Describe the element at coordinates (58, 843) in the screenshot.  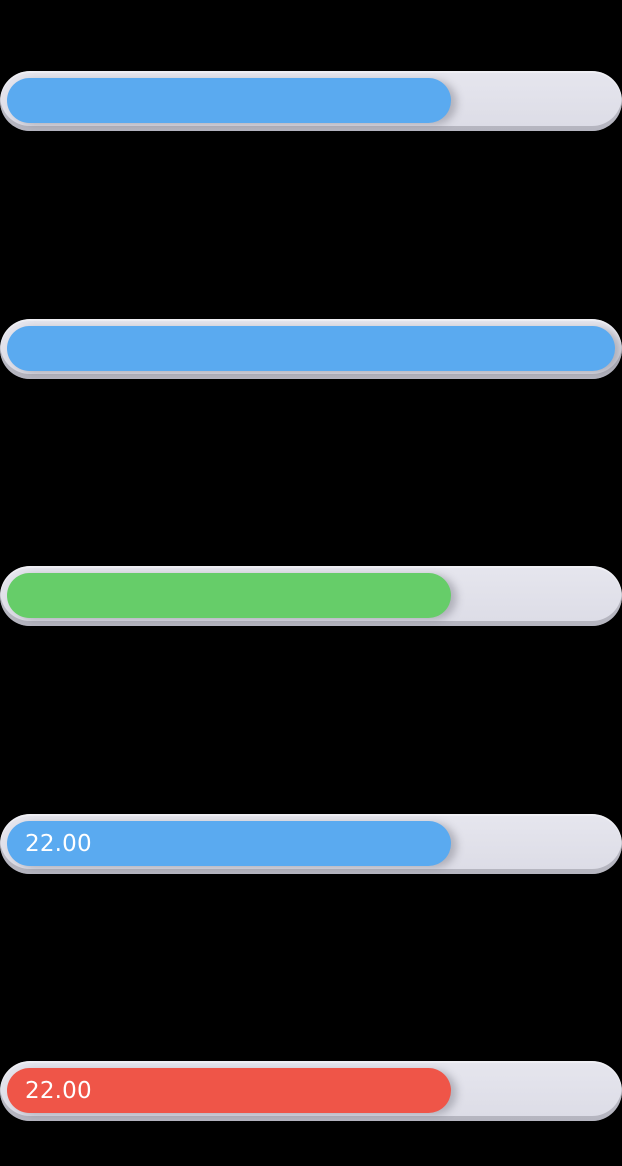
I see `progress-value-label-4: 22.00` at that location.